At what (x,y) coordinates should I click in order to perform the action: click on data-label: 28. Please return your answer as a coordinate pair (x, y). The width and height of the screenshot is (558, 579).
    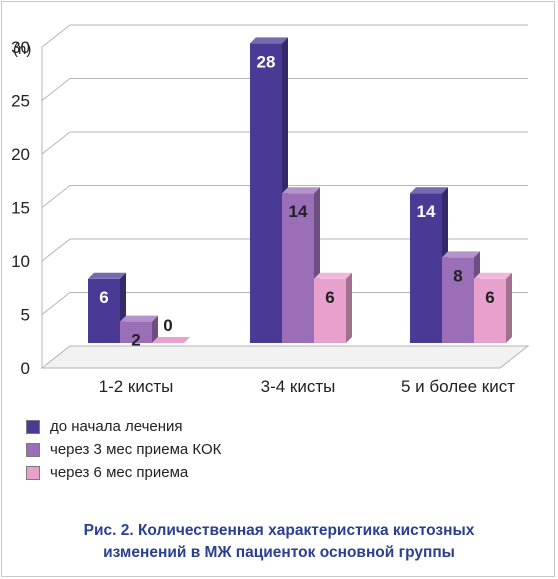
    Looking at the image, I should click on (266, 61).